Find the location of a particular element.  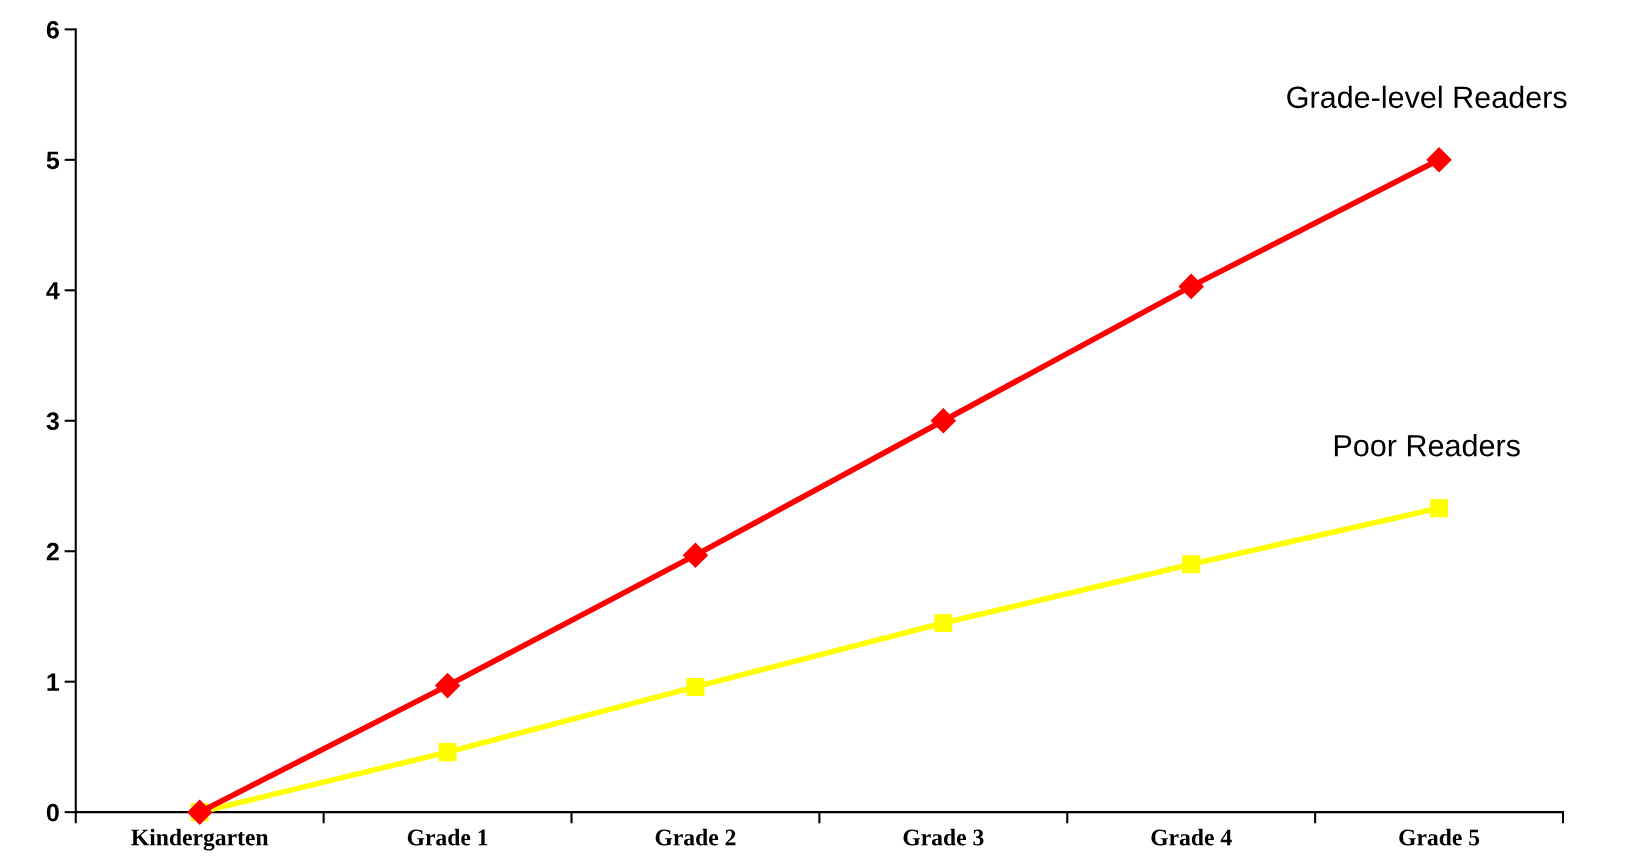

series-label: Poor Readers is located at coordinates (1427, 445).